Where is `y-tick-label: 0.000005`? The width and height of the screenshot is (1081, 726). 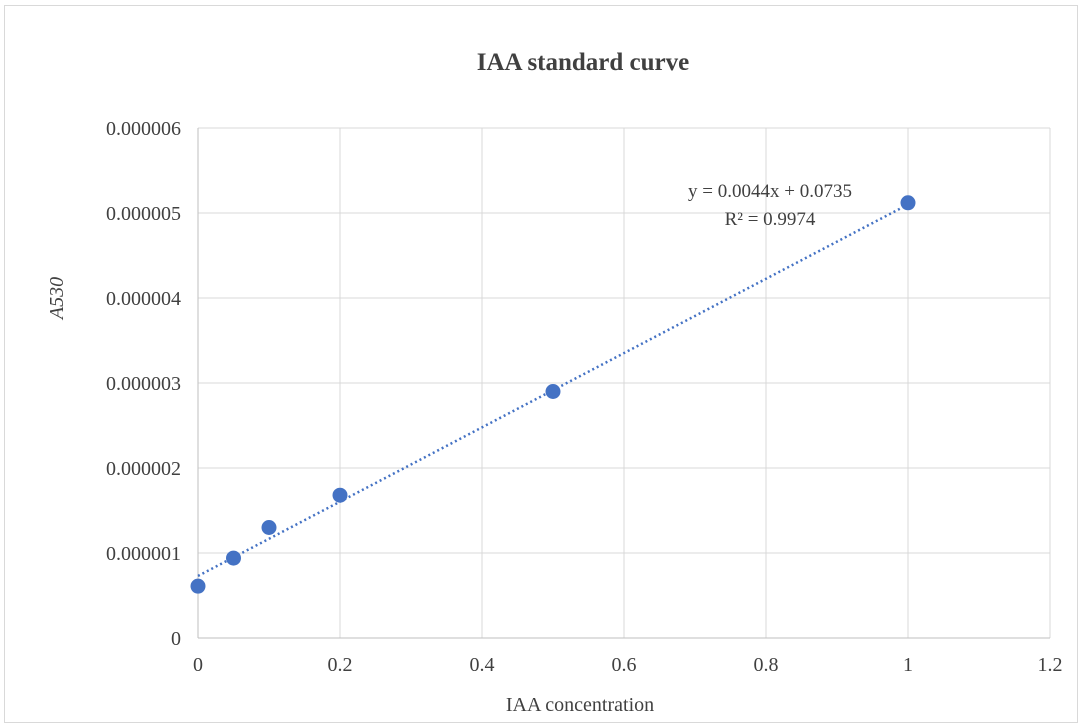
y-tick-label: 0.000005 is located at coordinates (143, 214).